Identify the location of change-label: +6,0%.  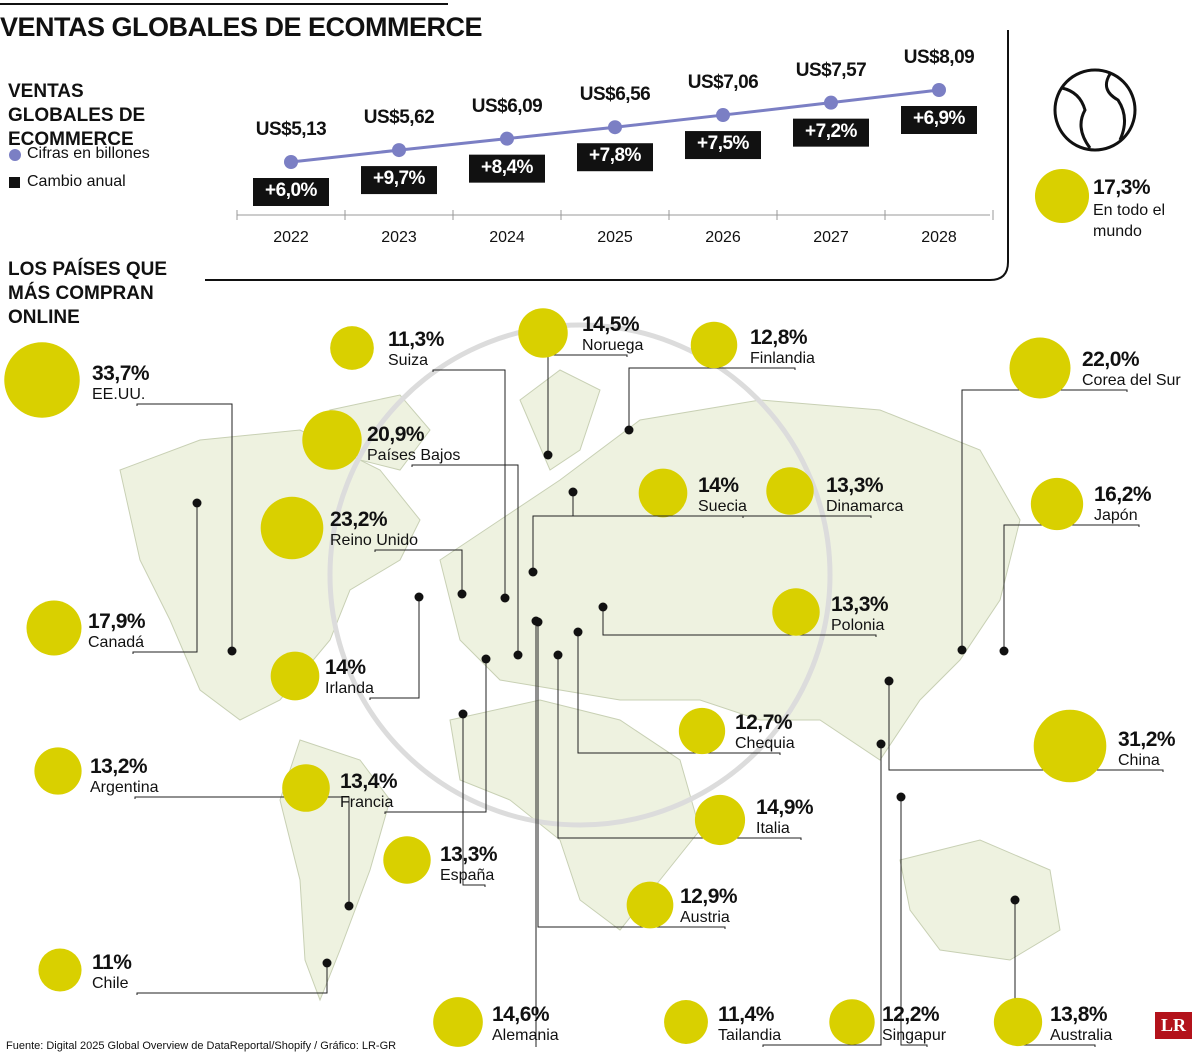
(291, 190).